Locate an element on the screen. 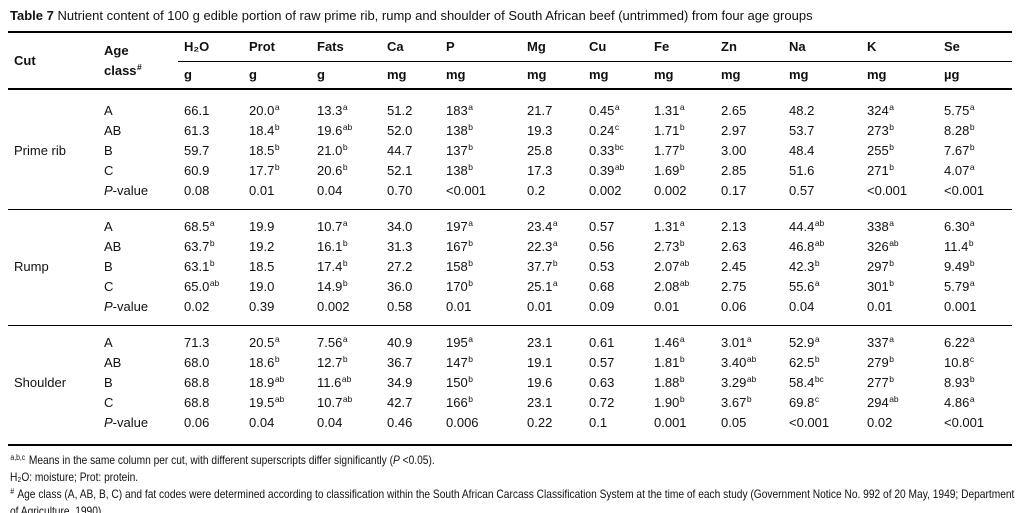 This screenshot has height=513, width=1020. cell-cu: 0.09 is located at coordinates (615, 311).